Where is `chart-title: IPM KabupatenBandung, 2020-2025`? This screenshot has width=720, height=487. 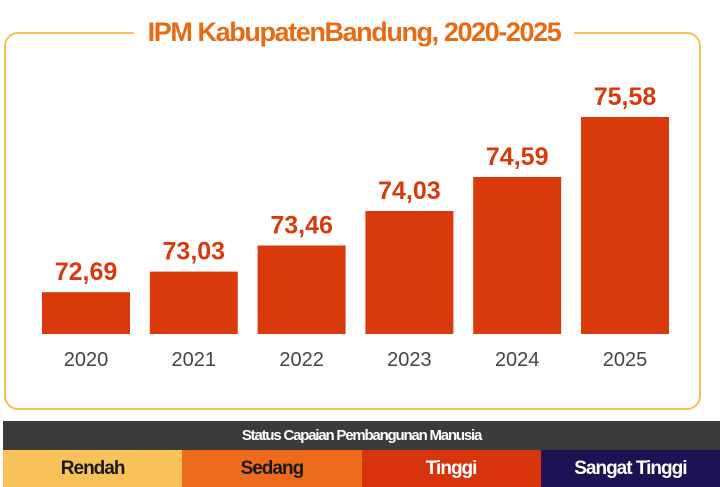
chart-title: IPM KabupatenBandung, 2020-2025 is located at coordinates (354, 32).